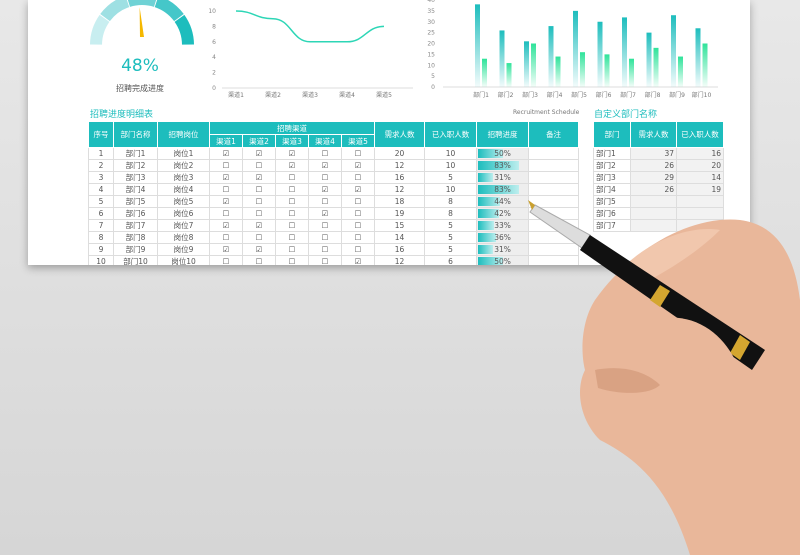  Describe the element at coordinates (653, 153) in the screenshot. I see `custom-cell: 37` at that location.